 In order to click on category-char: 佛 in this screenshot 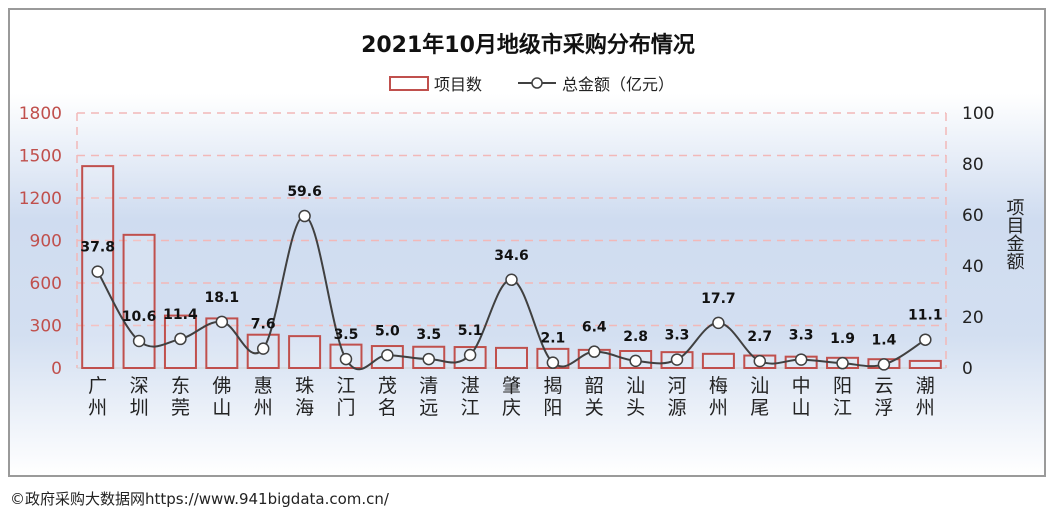, I will do `click(221, 386)`.